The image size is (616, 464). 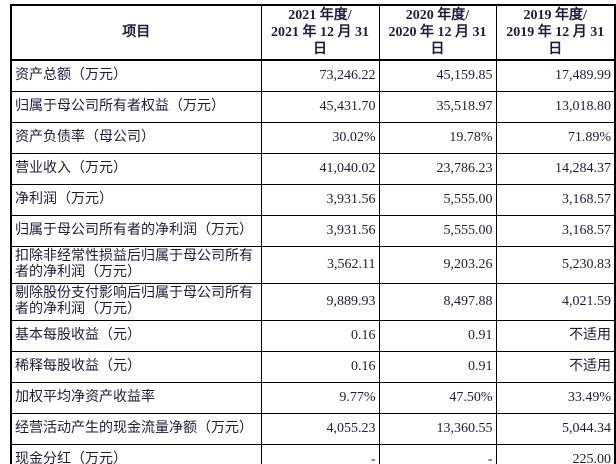 What do you see at coordinates (437, 265) in the screenshot?
I see `cell-value-2020: 9,203.26` at bounding box center [437, 265].